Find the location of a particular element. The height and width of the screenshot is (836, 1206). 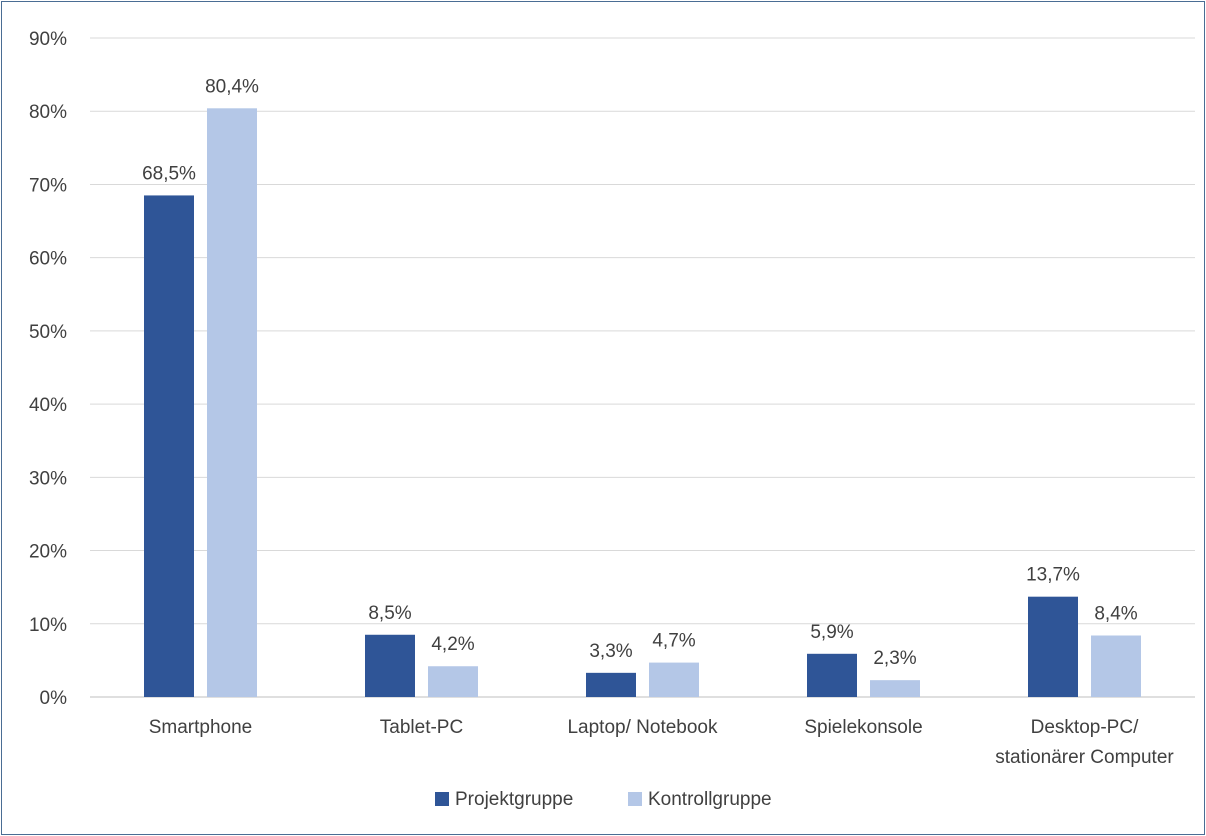

legend-label: Kontrollgruppe is located at coordinates (710, 799).